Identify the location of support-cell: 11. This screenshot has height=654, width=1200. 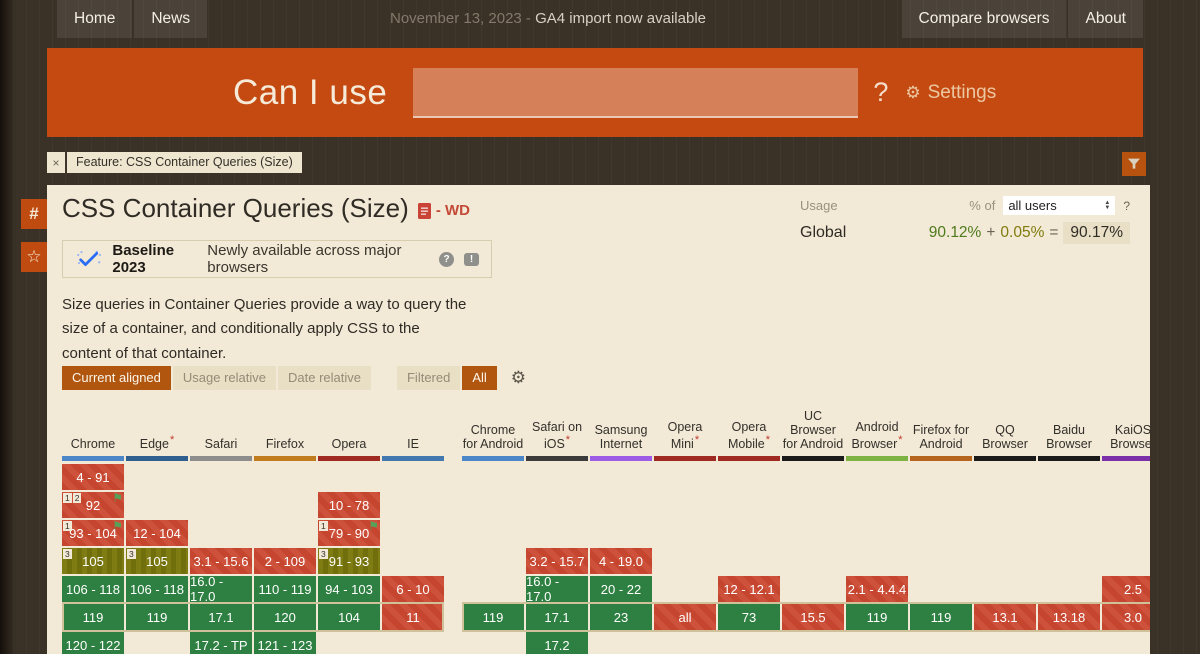
(413, 617).